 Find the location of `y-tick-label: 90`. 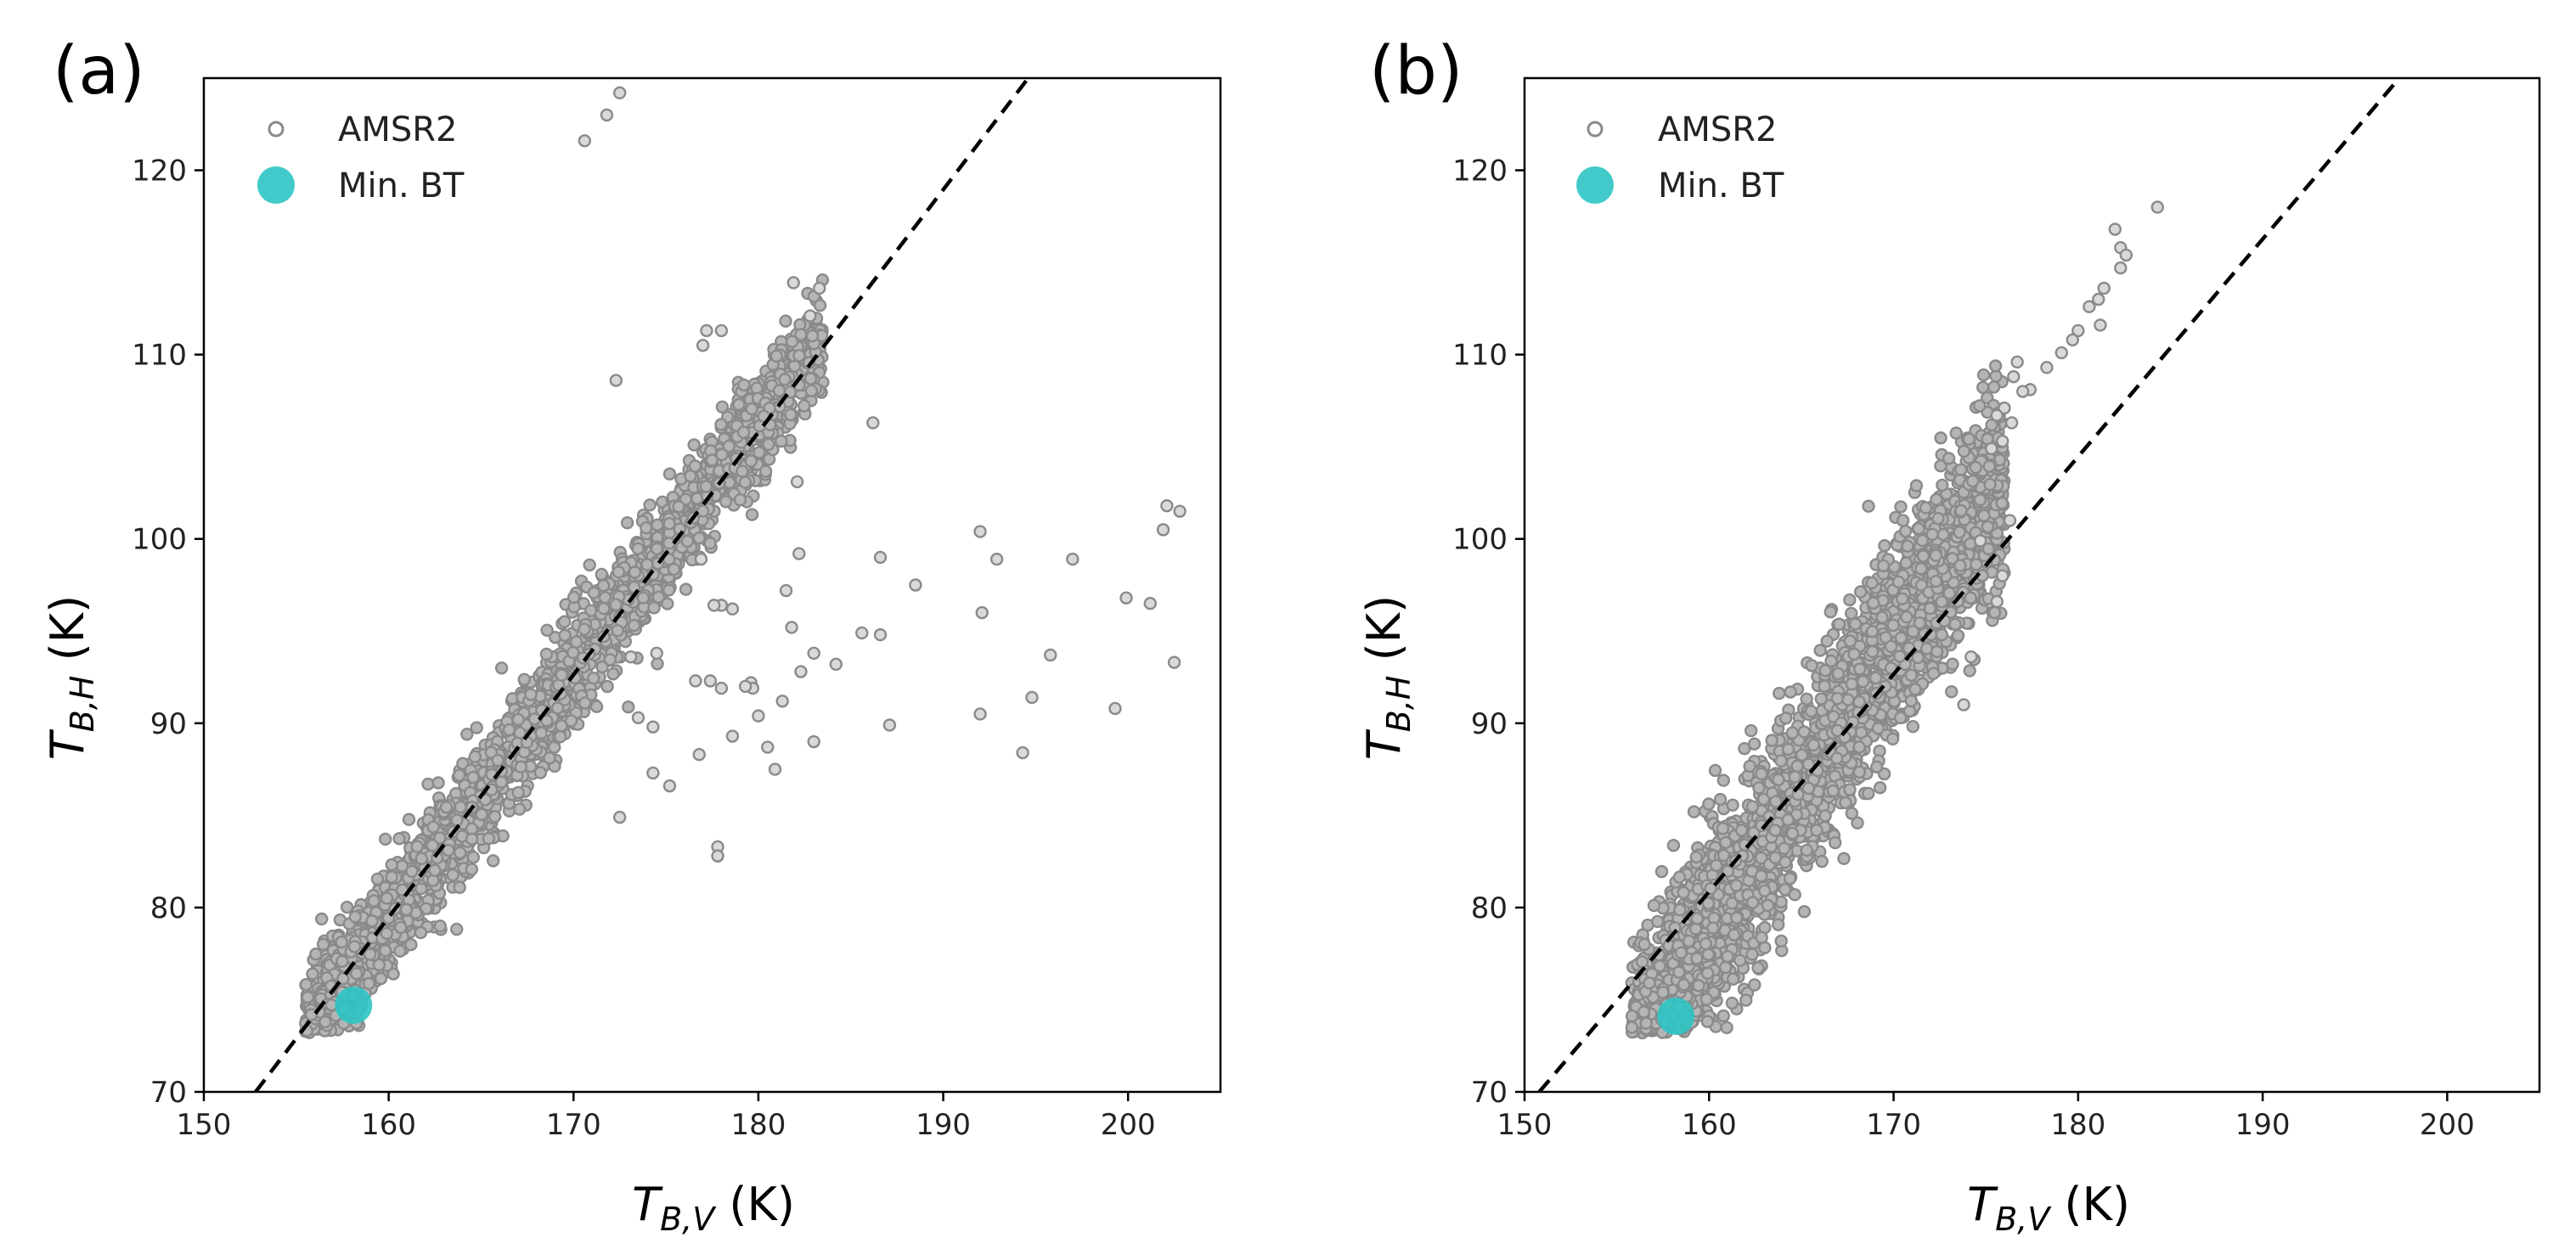

y-tick-label: 90 is located at coordinates (168, 724).